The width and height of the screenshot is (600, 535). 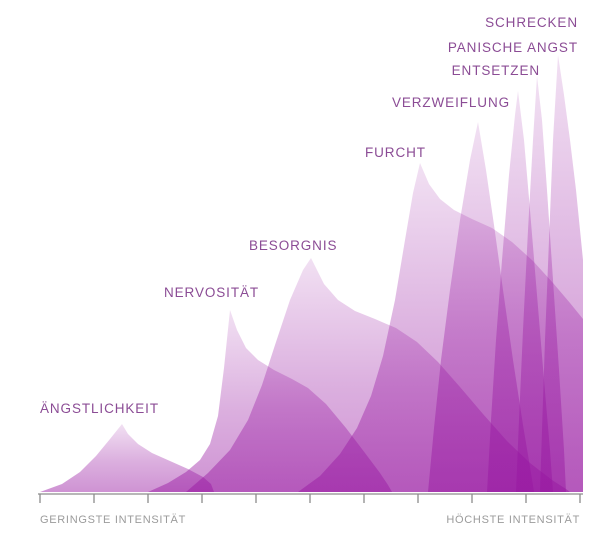 What do you see at coordinates (395, 152) in the screenshot?
I see `emotion-label-furcht: FURCHT` at bounding box center [395, 152].